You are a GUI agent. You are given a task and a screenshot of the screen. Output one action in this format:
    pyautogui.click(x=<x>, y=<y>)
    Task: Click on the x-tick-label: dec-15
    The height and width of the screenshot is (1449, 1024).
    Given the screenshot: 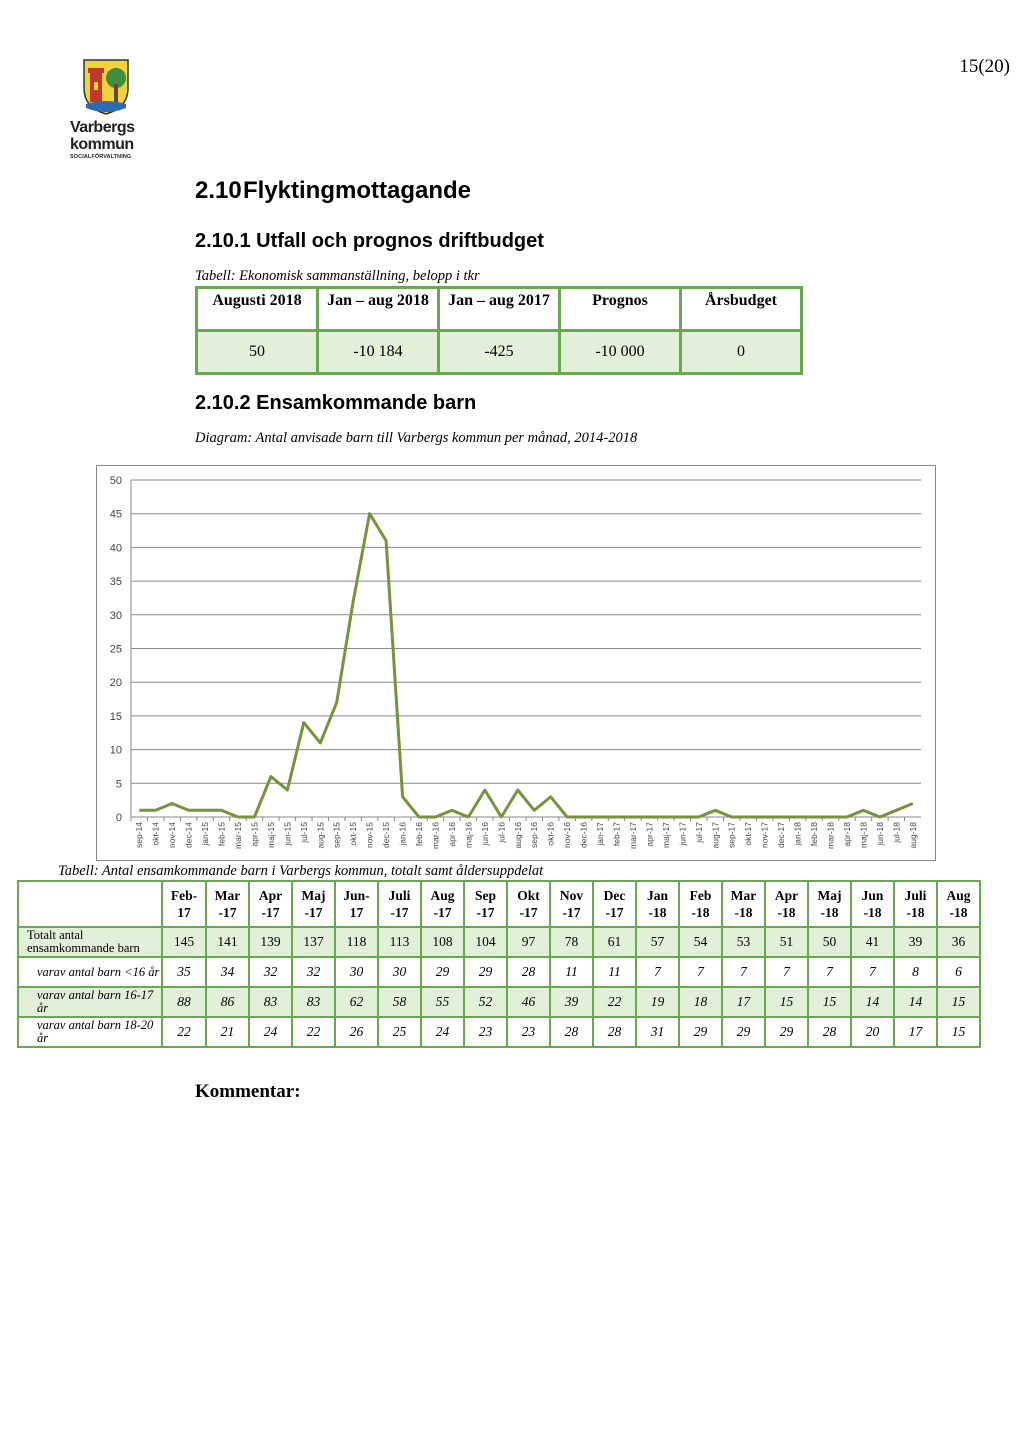 What is the action you would take?
    pyautogui.click(x=386, y=835)
    